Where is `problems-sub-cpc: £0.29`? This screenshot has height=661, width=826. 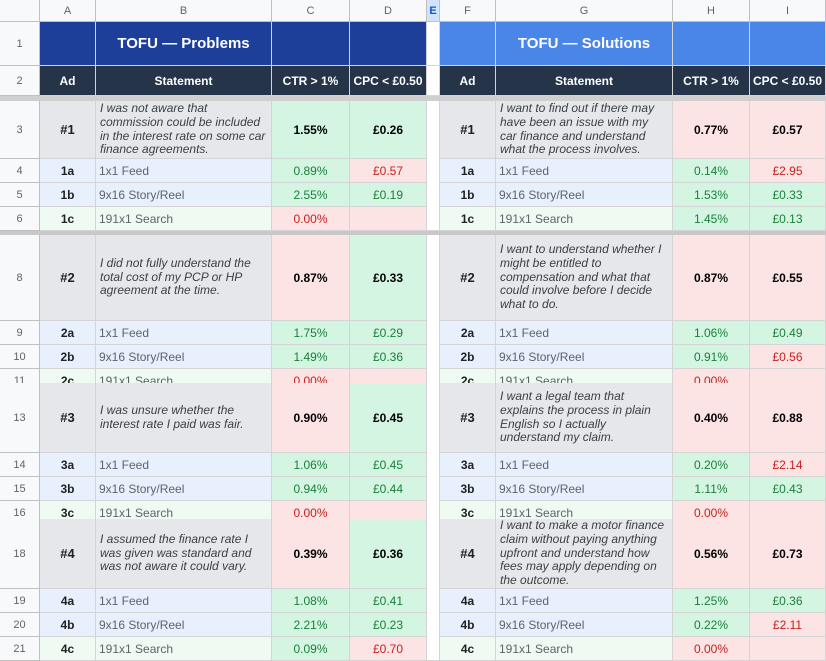
problems-sub-cpc: £0.29 is located at coordinates (388, 333).